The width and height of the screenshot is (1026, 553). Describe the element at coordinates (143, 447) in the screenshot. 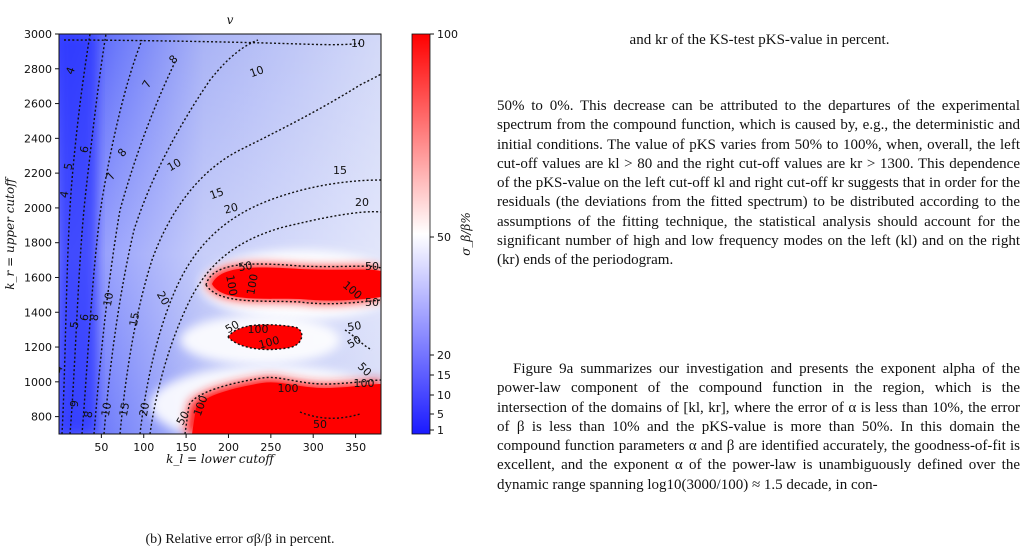

I see `x-tick-label: 100` at that location.